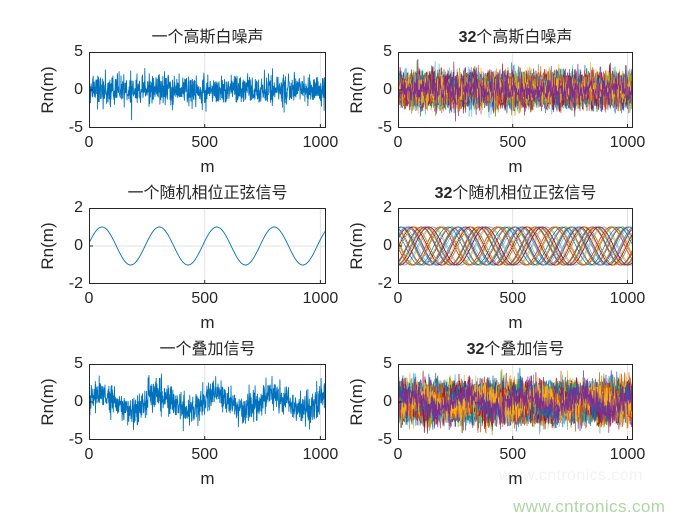  I want to click on subplot-sine-single: 一个随机相位正弦信号 Rn(m) 2 0 -2 0 500 1000 m, so click(188, 258).